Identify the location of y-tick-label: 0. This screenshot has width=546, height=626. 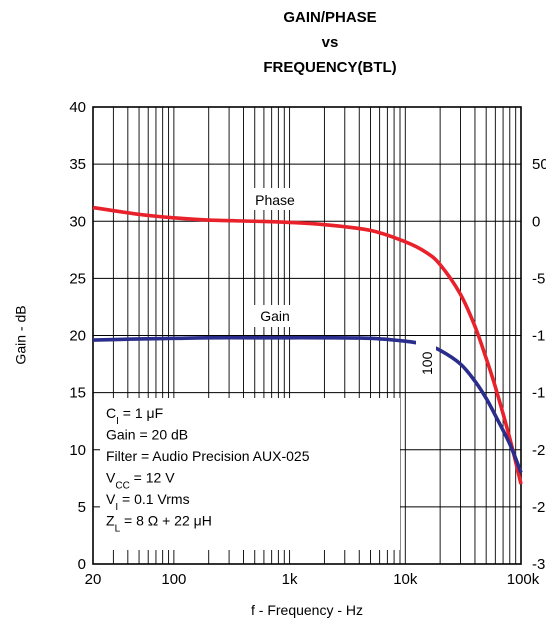
(82, 564).